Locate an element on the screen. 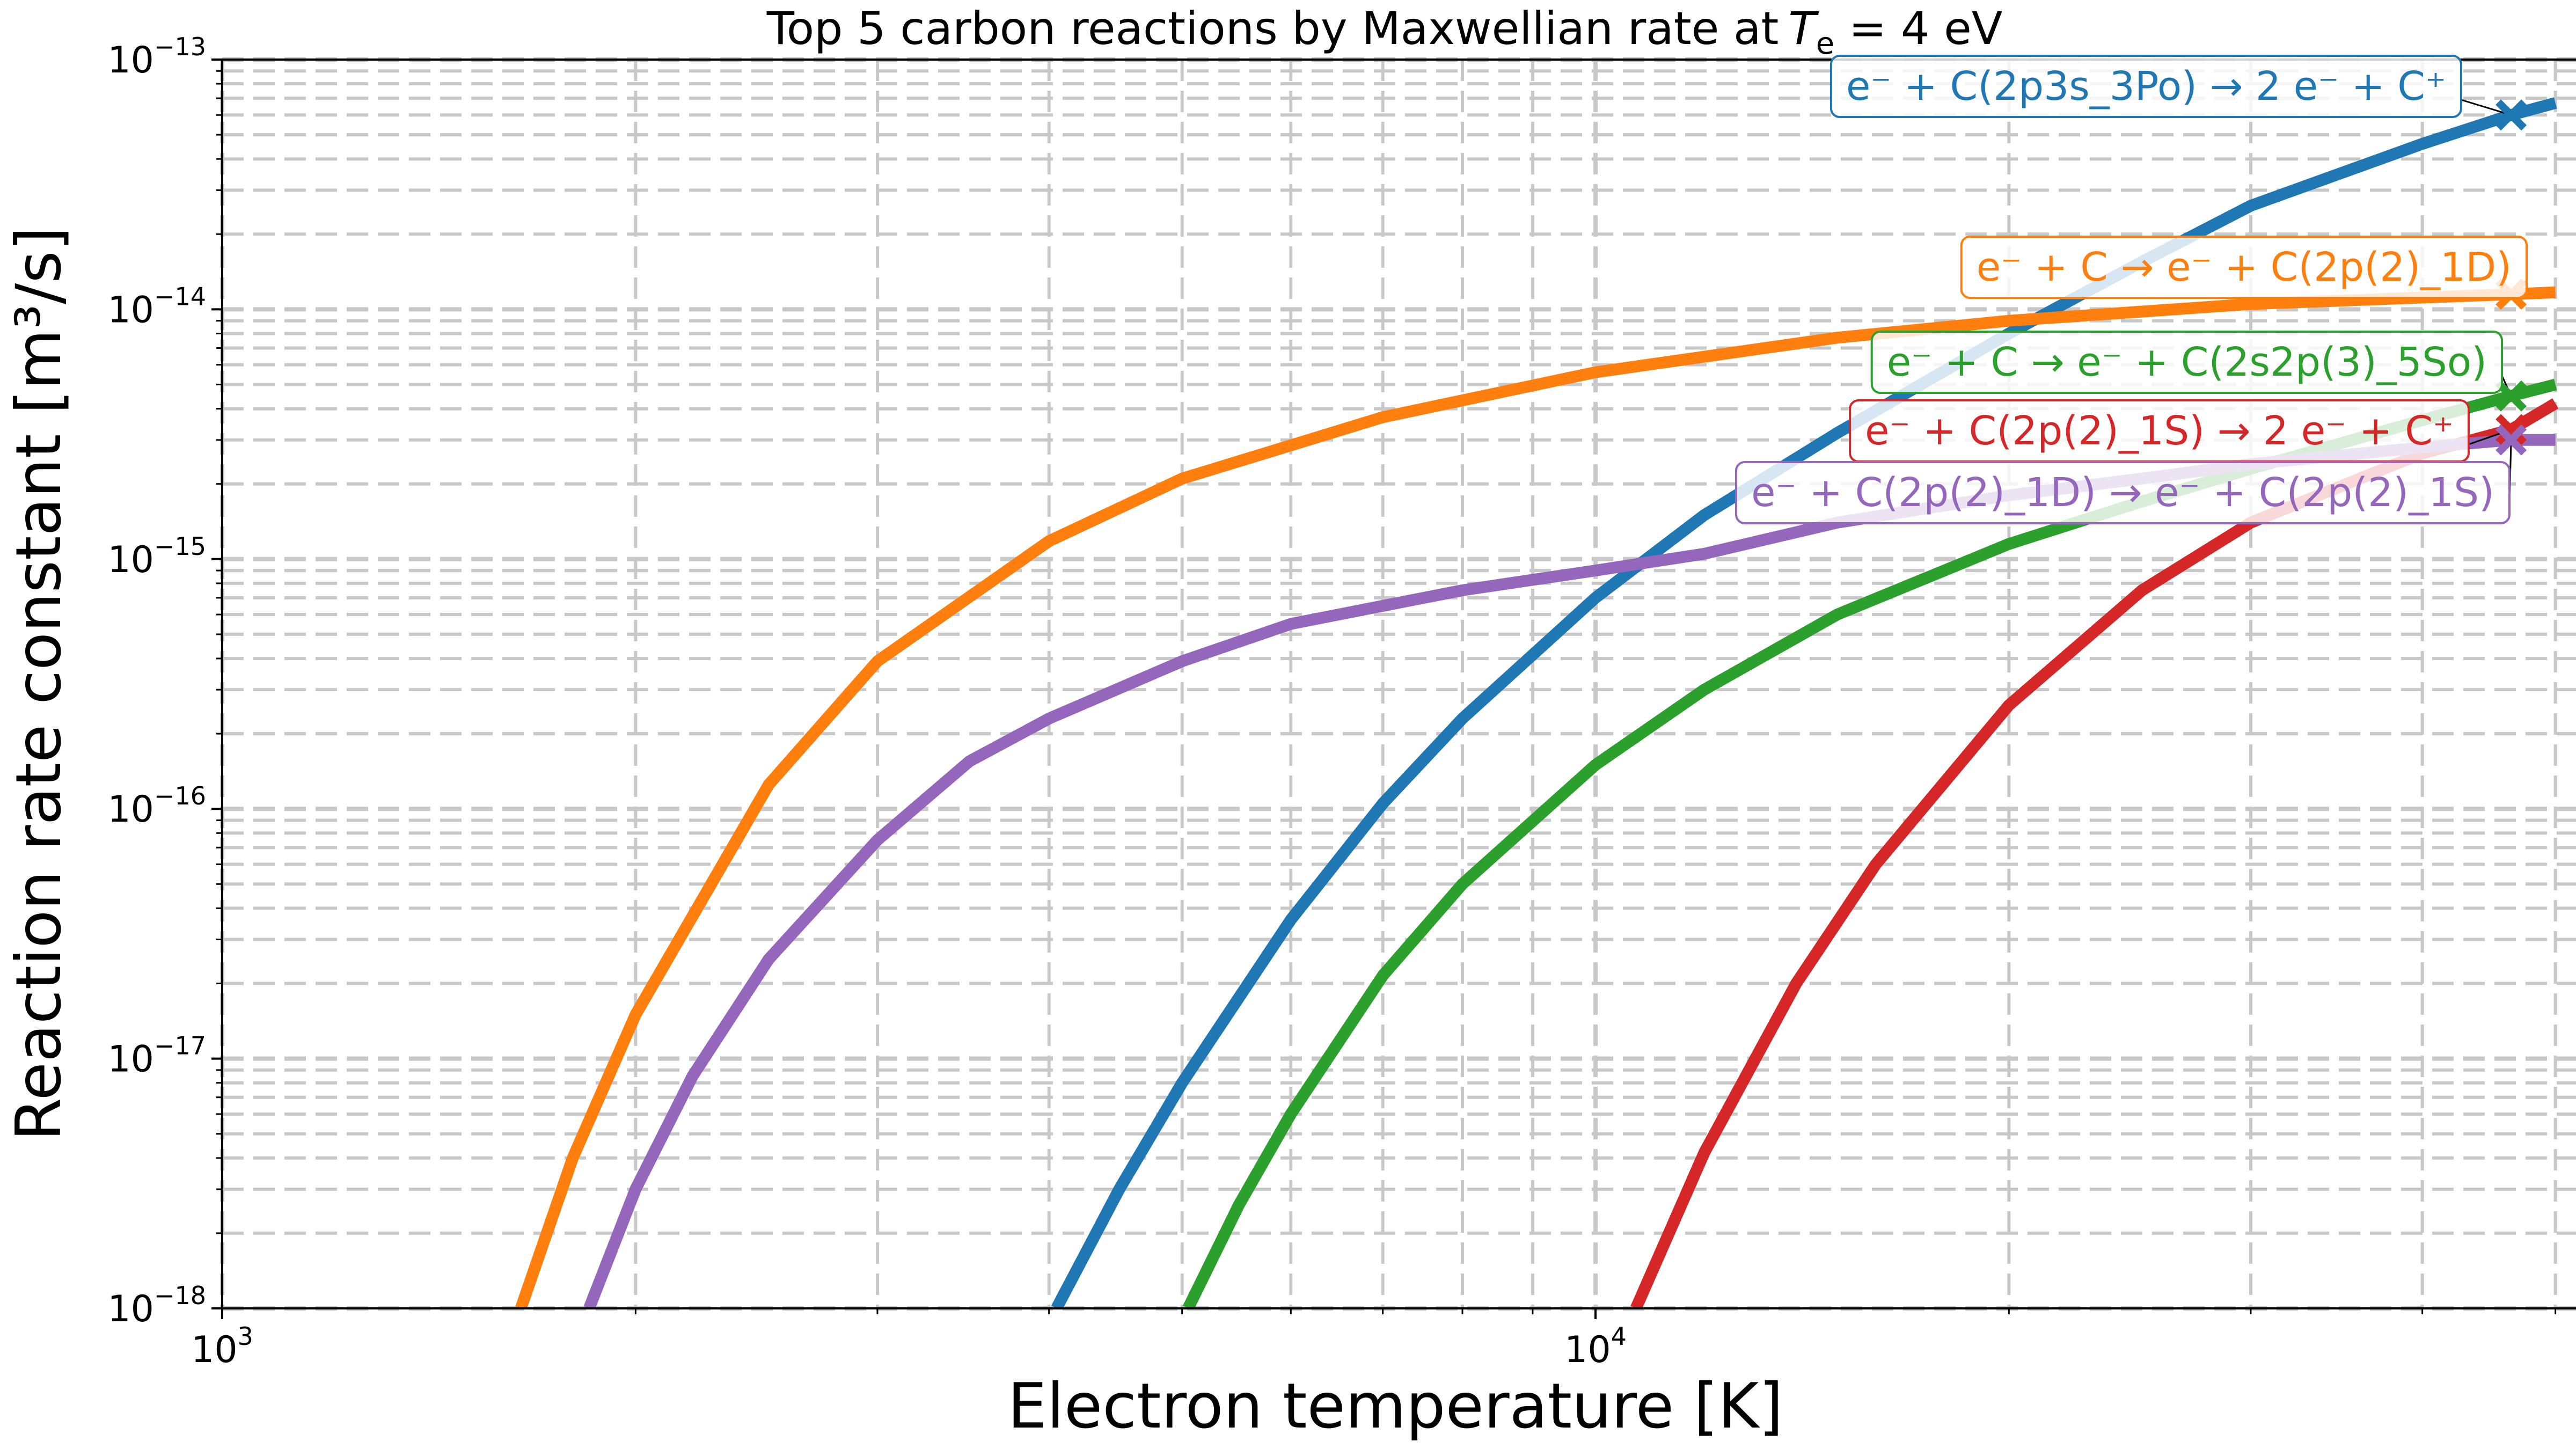  series-markers is located at coordinates (2511, 277).